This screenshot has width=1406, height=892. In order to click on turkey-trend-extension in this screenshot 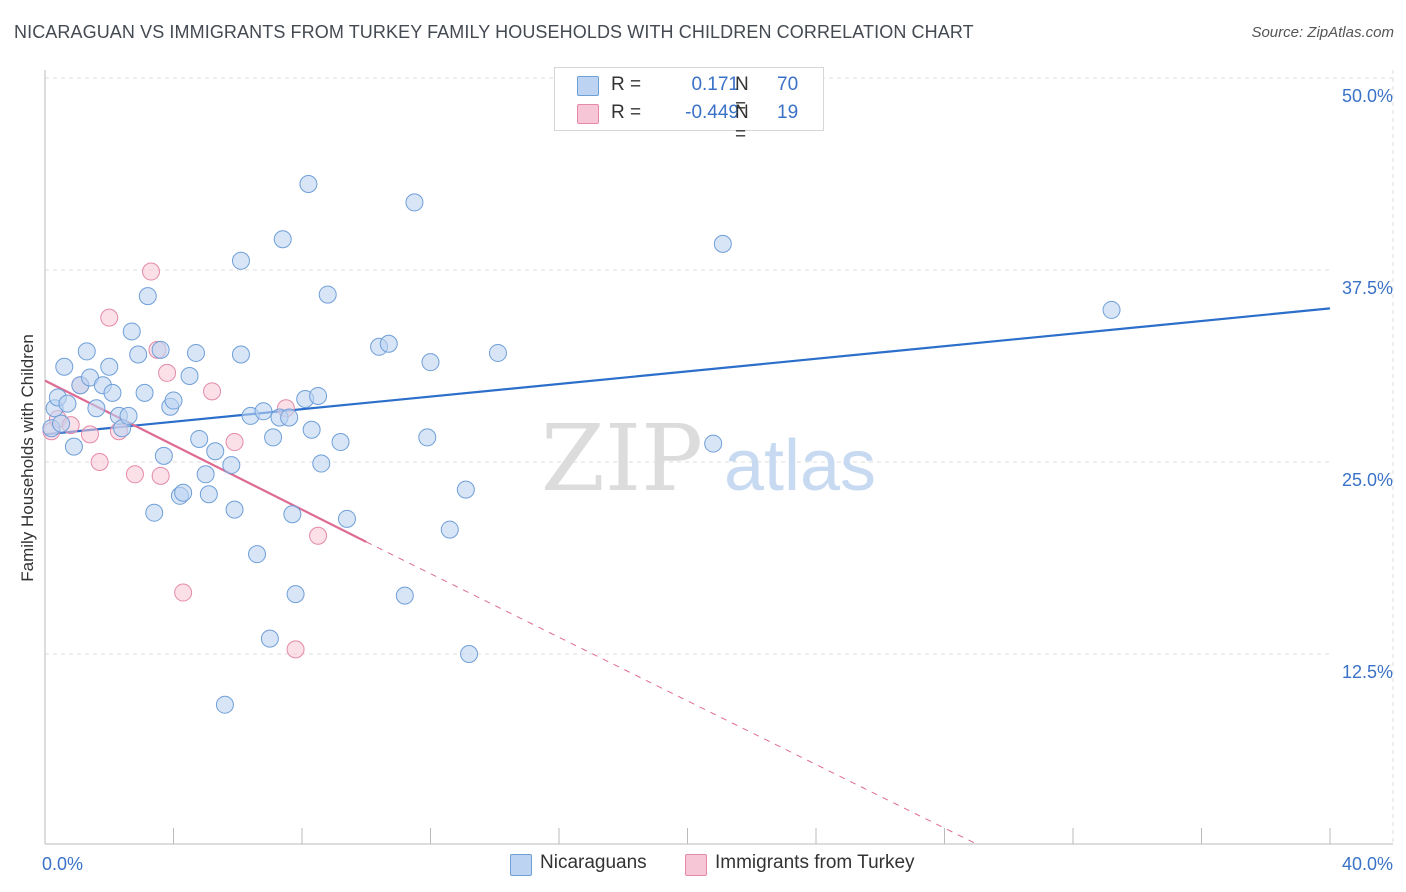, I will do `click(671, 693)`.